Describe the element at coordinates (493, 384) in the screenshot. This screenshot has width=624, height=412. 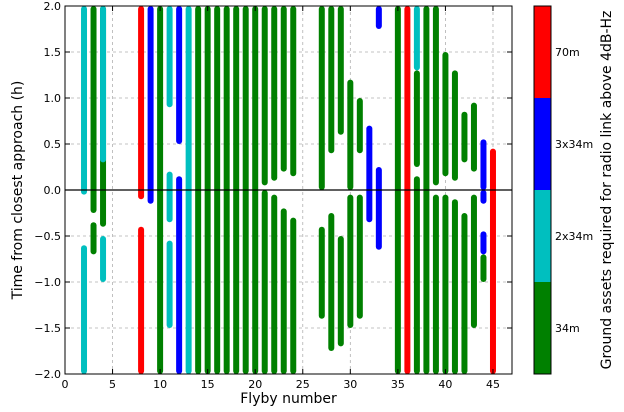
I see `x-tick-label: 45` at that location.